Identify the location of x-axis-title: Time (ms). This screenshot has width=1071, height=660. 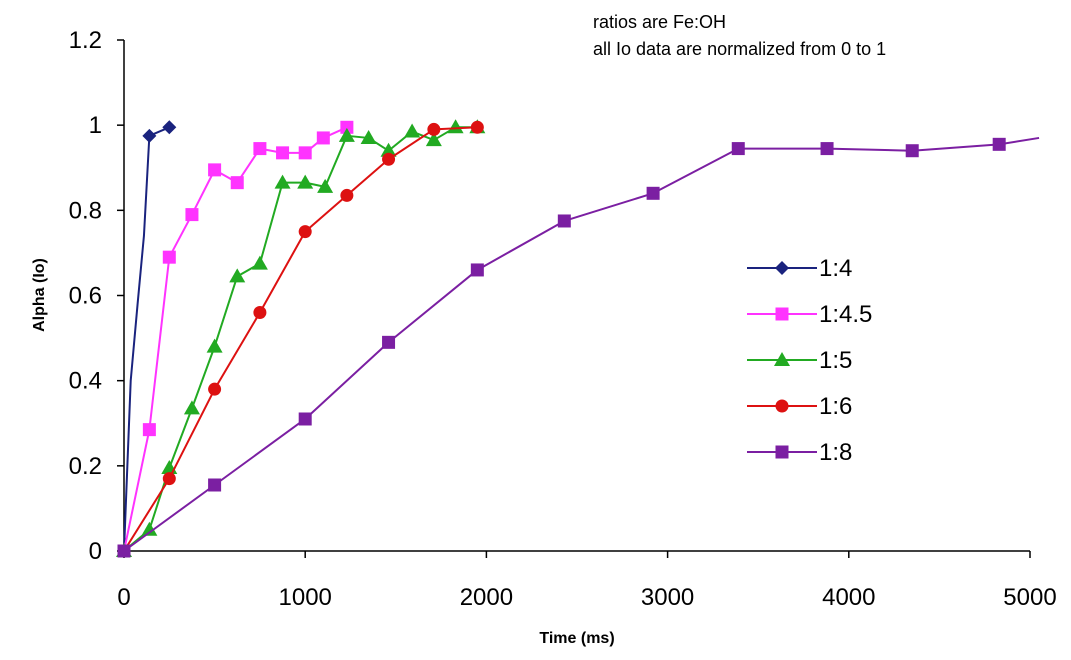
(576, 638).